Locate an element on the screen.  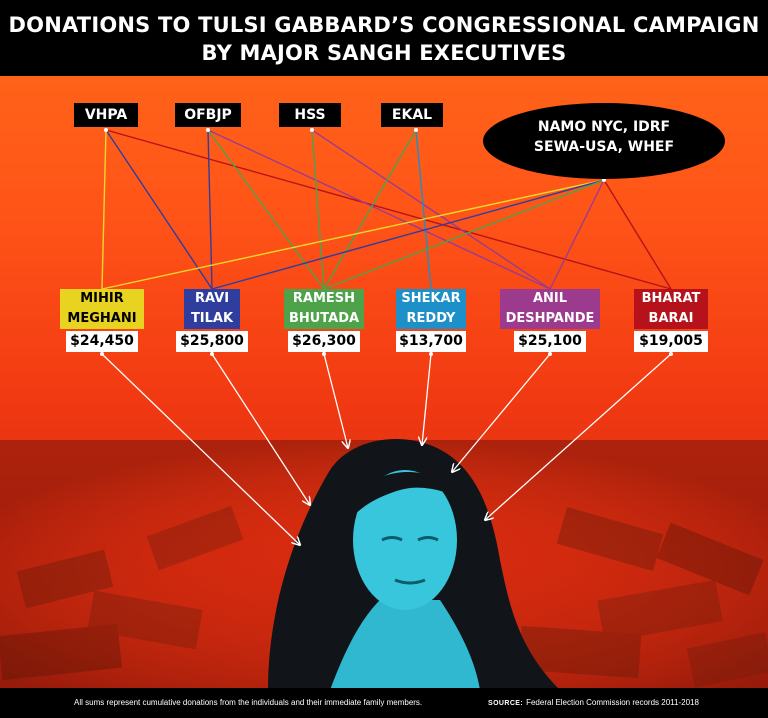
anchor-dot-ekal is located at coordinates (416, 130).